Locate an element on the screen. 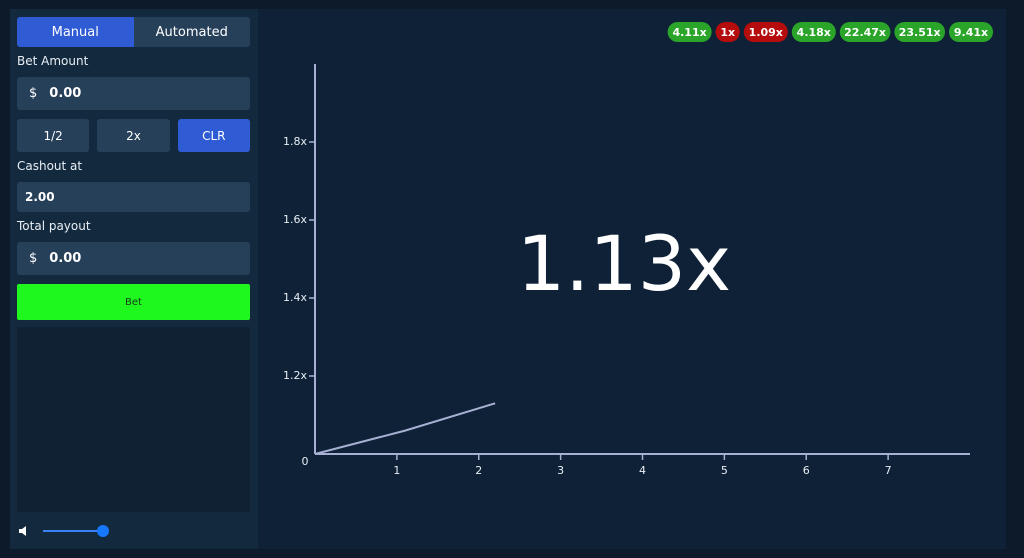 The height and width of the screenshot is (558, 1024). label: Total payout is located at coordinates (54, 226).